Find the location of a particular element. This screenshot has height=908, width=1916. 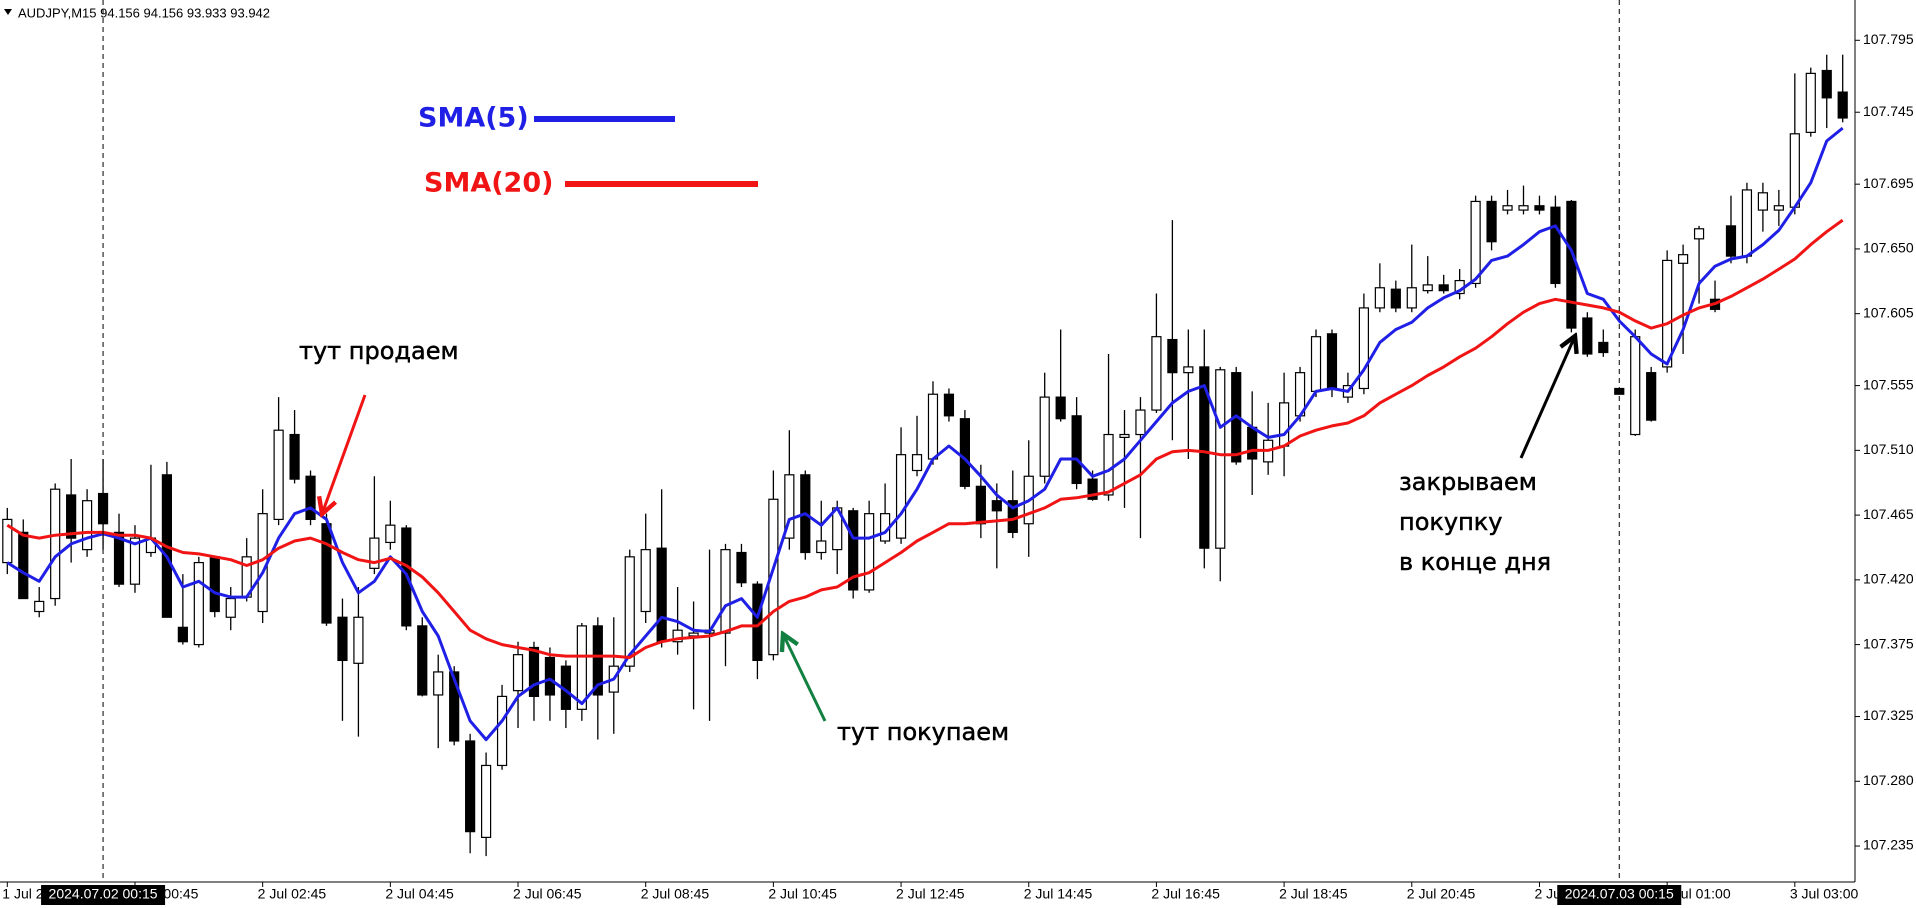

x-tick-label: 2 Jul 10:45 is located at coordinates (802, 894).